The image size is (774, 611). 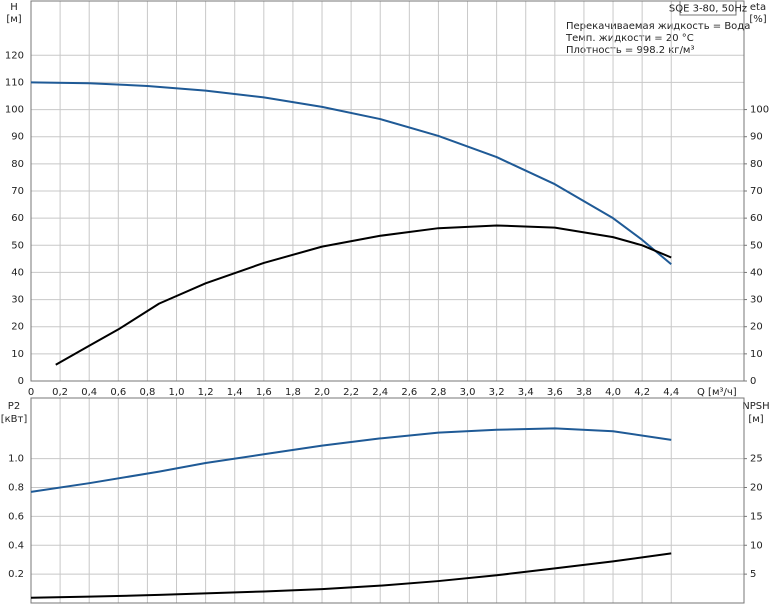 What do you see at coordinates (177, 392) in the screenshot?
I see `x-tick-label: 1,0` at bounding box center [177, 392].